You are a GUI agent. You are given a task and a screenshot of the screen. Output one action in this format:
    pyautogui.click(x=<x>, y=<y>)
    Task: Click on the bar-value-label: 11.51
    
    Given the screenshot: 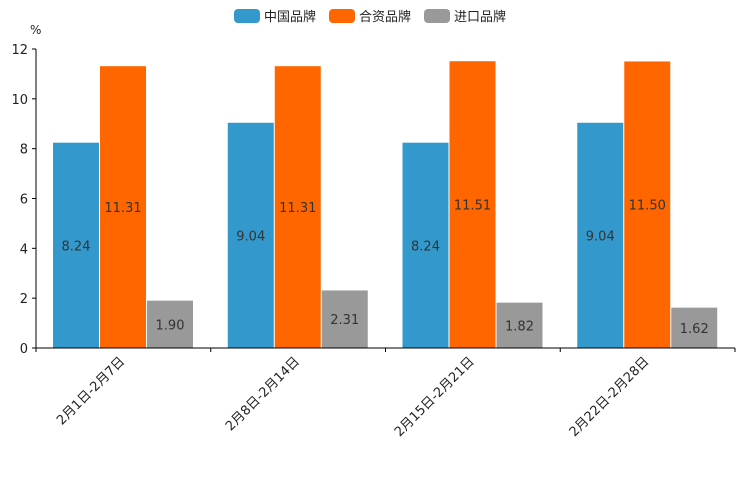 What is the action you would take?
    pyautogui.click(x=472, y=206)
    